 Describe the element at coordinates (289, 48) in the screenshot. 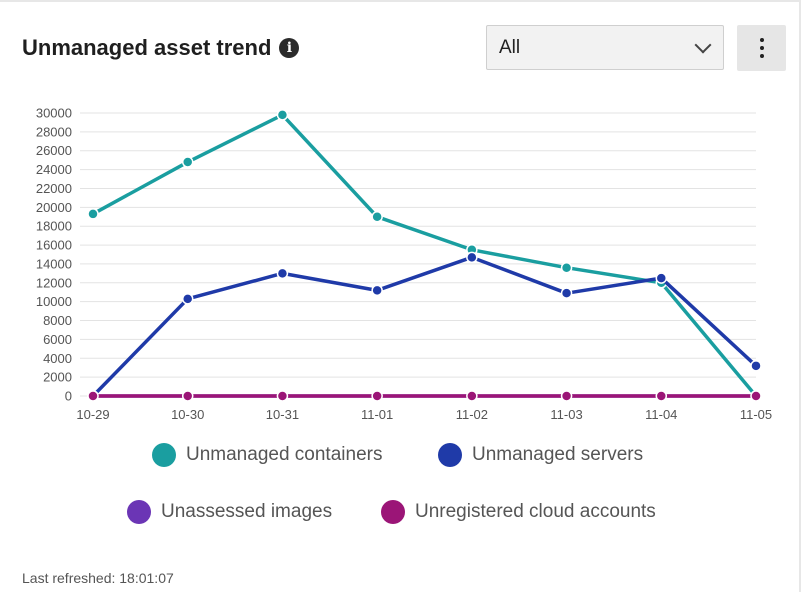

I see `info-icon: i` at that location.